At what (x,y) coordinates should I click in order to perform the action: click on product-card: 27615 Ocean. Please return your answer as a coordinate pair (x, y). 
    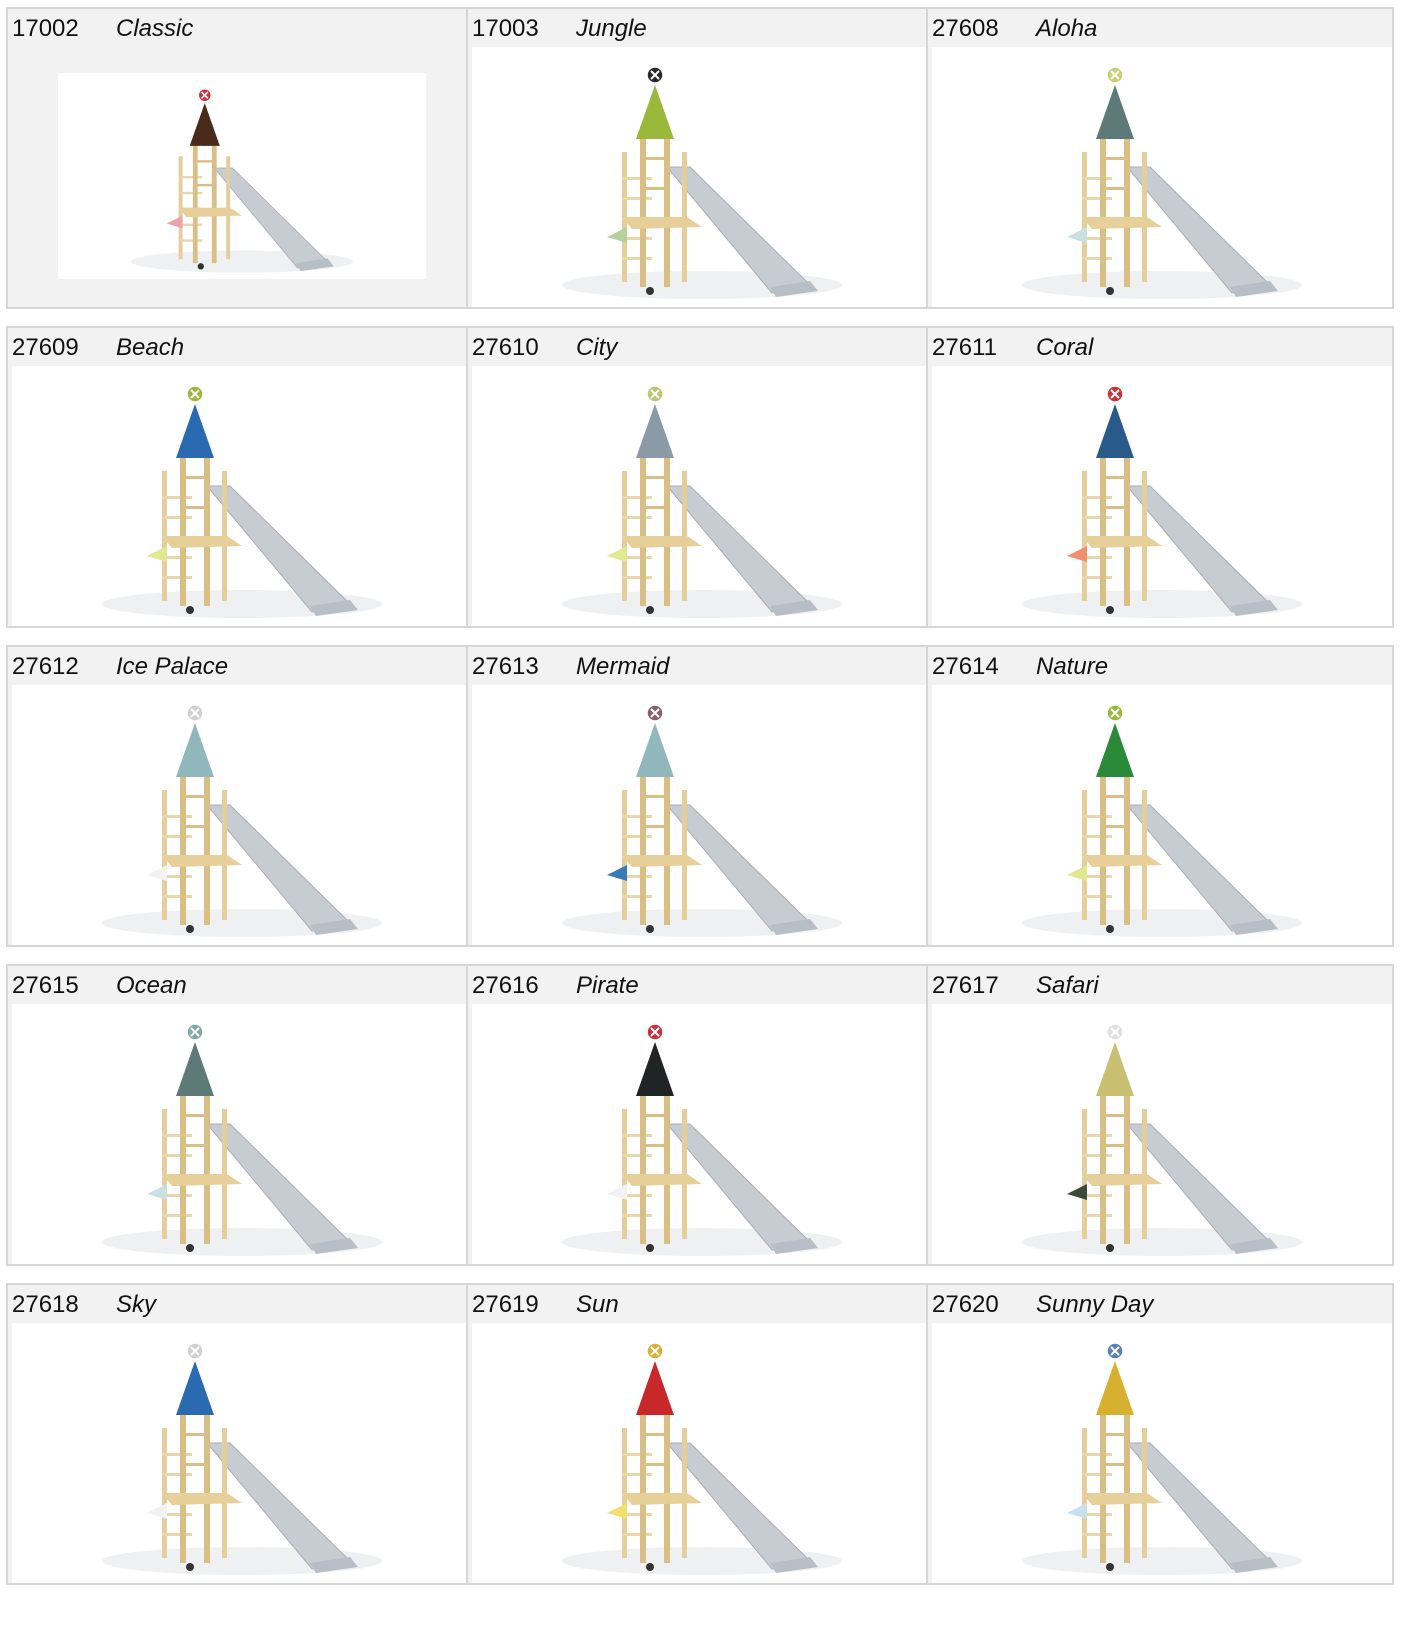
    Looking at the image, I should click on (240, 1115).